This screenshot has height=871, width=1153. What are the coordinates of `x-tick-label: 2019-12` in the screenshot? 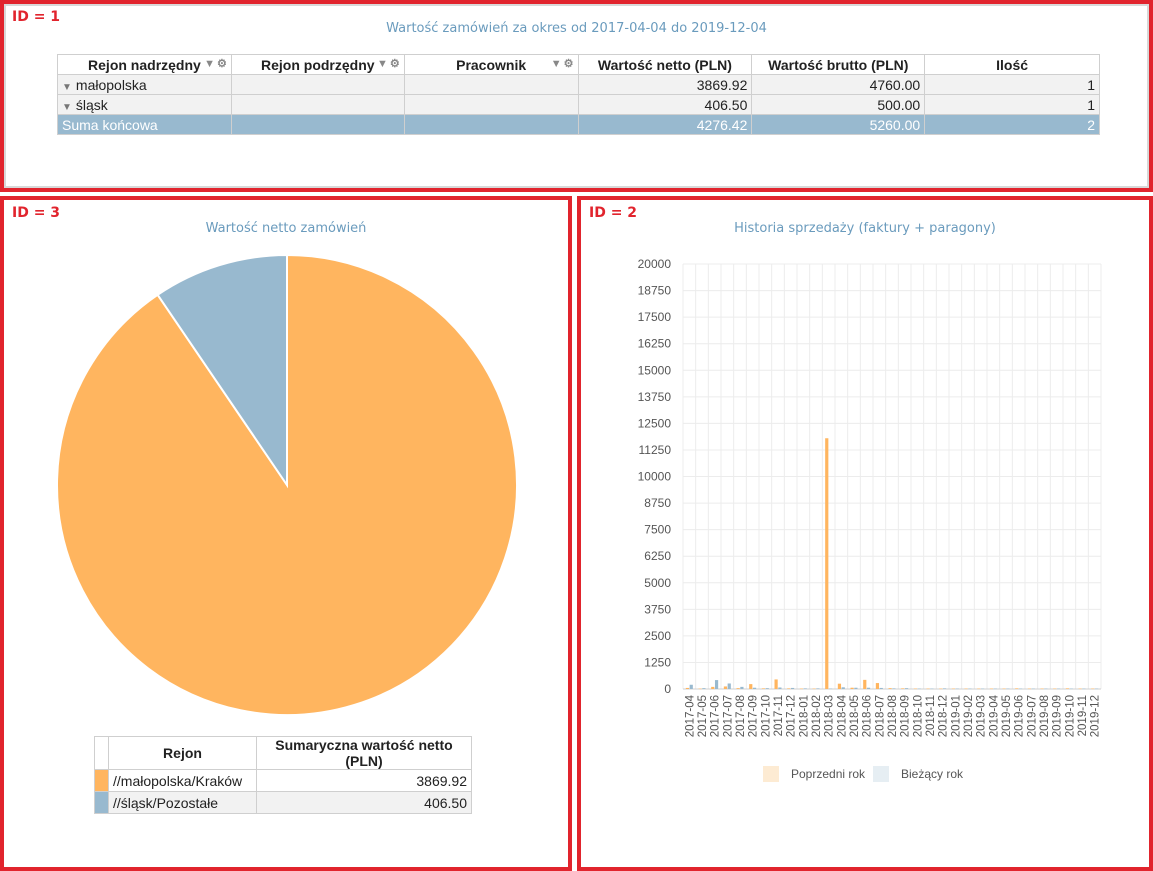 It's located at (1096, 716).